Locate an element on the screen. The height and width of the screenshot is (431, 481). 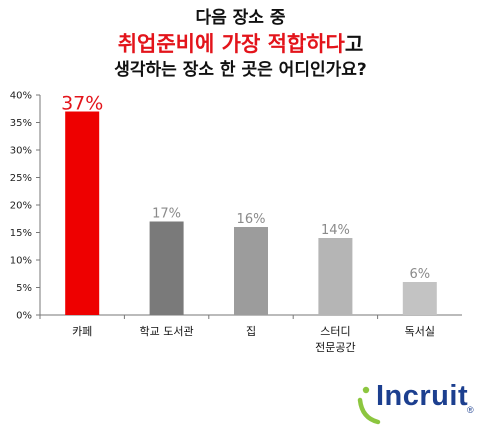
title-line-2-rest: 고 is located at coordinates (354, 44).